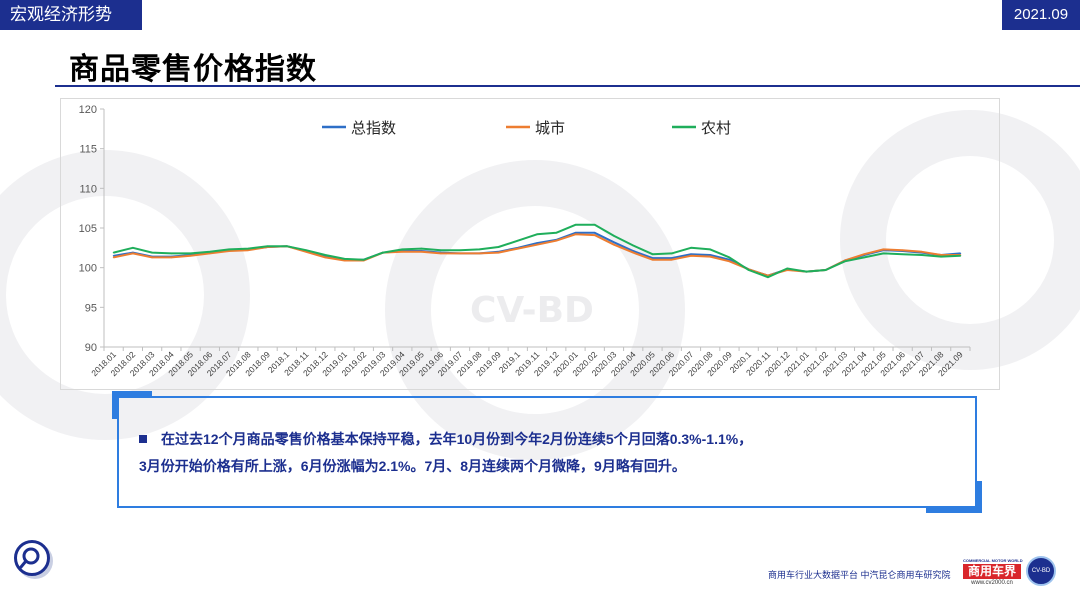 The height and width of the screenshot is (608, 1080). What do you see at coordinates (532, 310) in the screenshot?
I see `watermark-label: CV-BD` at bounding box center [532, 310].